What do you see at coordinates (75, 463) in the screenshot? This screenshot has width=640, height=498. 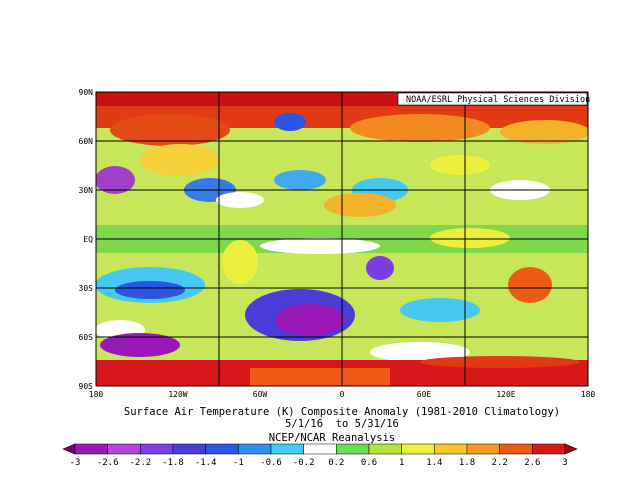 I see `colorbar-tick-label: -3` at bounding box center [75, 463].